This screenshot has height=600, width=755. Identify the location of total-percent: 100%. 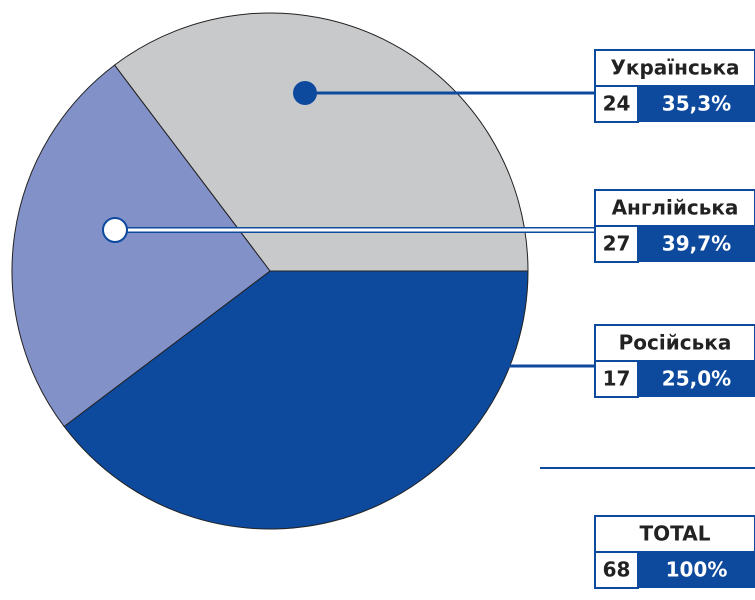
(697, 570).